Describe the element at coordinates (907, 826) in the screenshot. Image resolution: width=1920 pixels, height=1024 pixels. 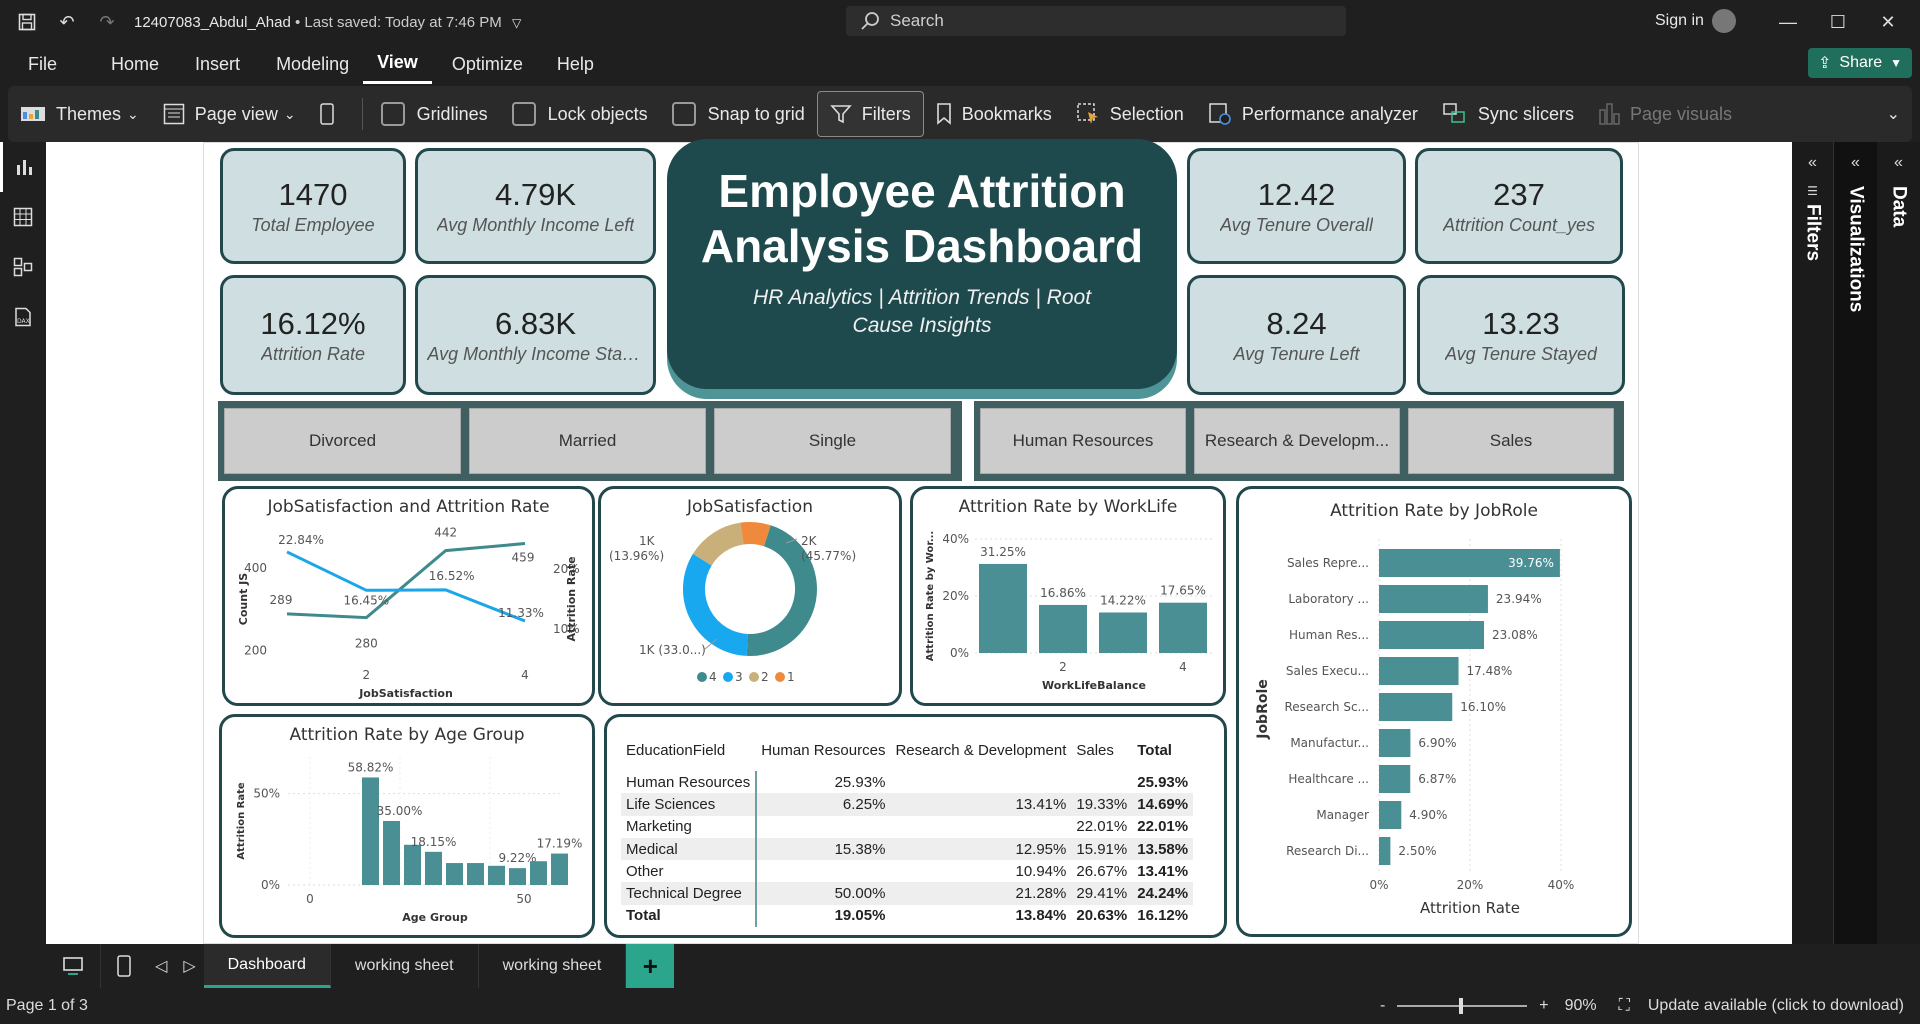
I see `table-row: Marketing 22.01% 22.01%` at that location.